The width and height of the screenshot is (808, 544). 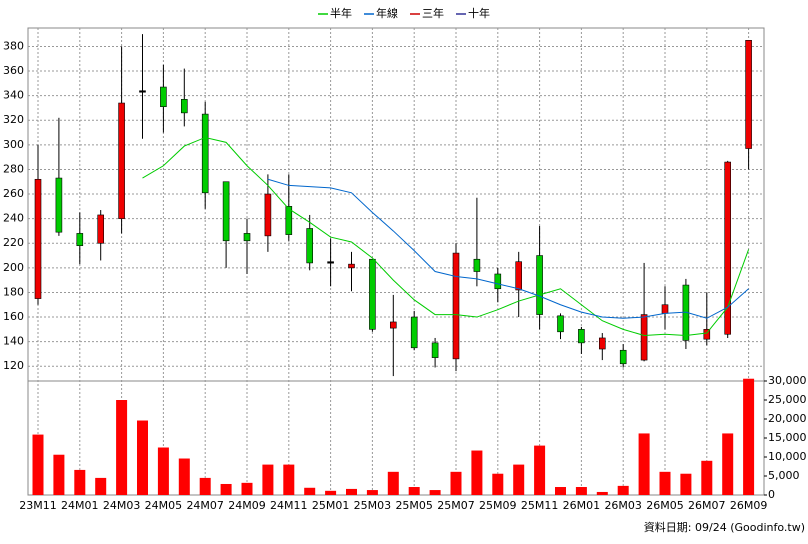 What do you see at coordinates (498, 505) in the screenshot?
I see `x-tick-label: 25M09` at bounding box center [498, 505].